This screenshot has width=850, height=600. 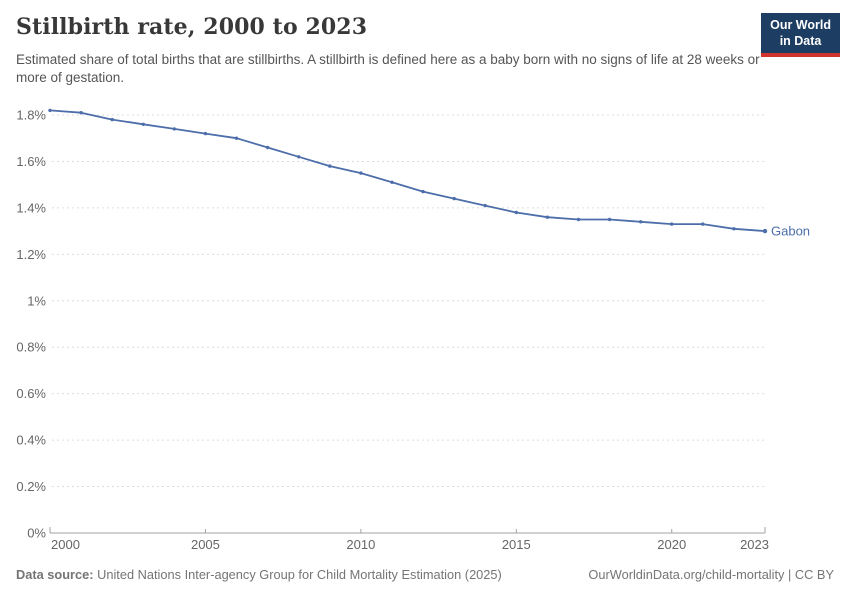 I want to click on x-tick-label: 2023, so click(x=754, y=544).